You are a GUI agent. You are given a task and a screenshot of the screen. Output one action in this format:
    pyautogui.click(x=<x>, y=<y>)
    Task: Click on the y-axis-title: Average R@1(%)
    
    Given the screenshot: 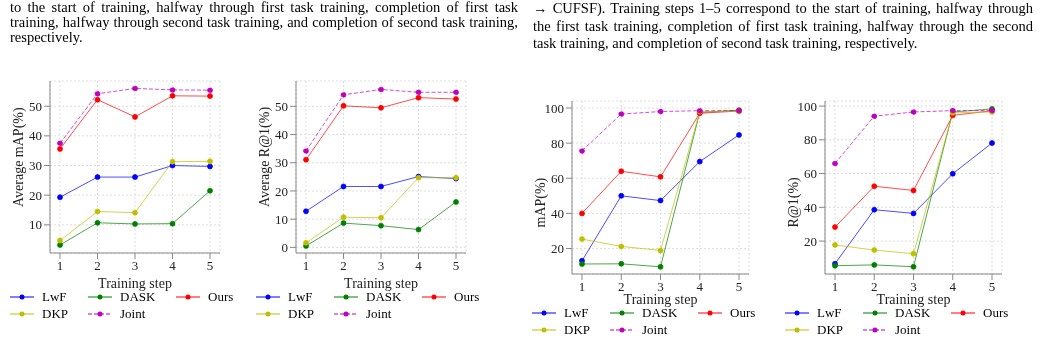 What is the action you would take?
    pyautogui.click(x=264, y=156)
    